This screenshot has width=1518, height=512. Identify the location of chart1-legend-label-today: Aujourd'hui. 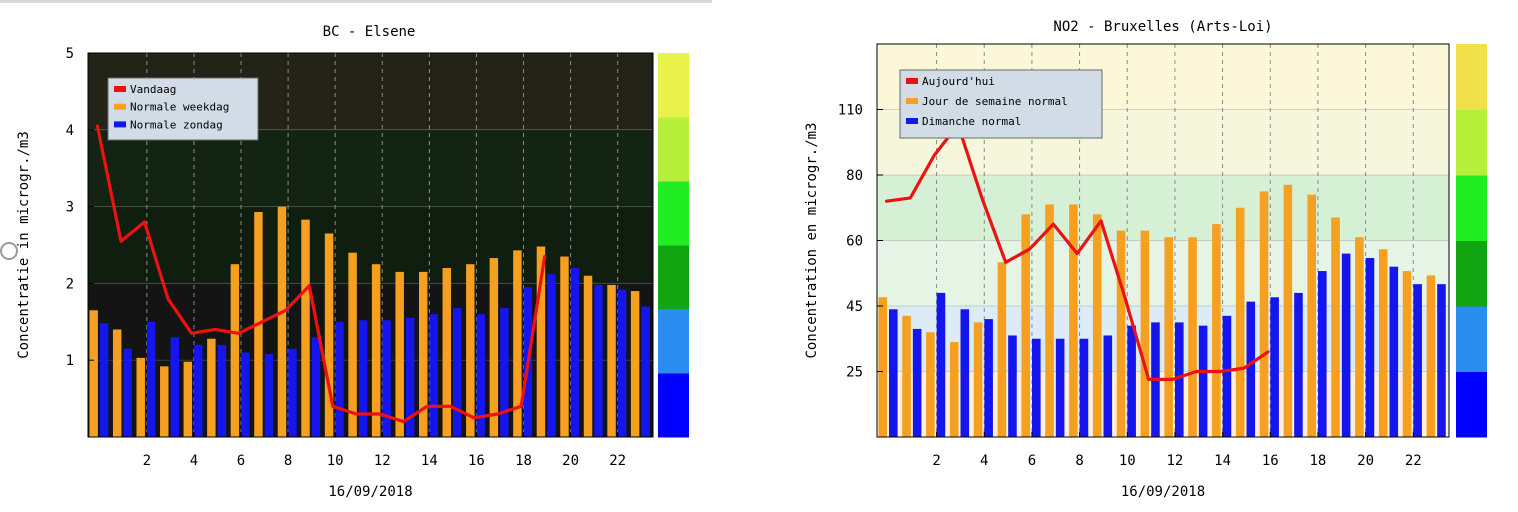
(958, 81).